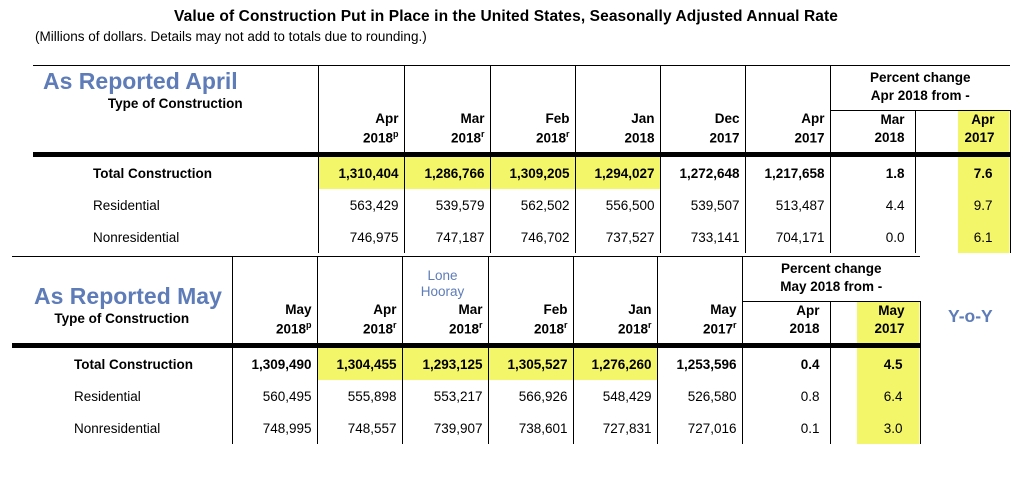 The width and height of the screenshot is (1023, 500). I want to click on column-header-mar2018: Lone Hooray Mar 2018r, so click(444, 302).